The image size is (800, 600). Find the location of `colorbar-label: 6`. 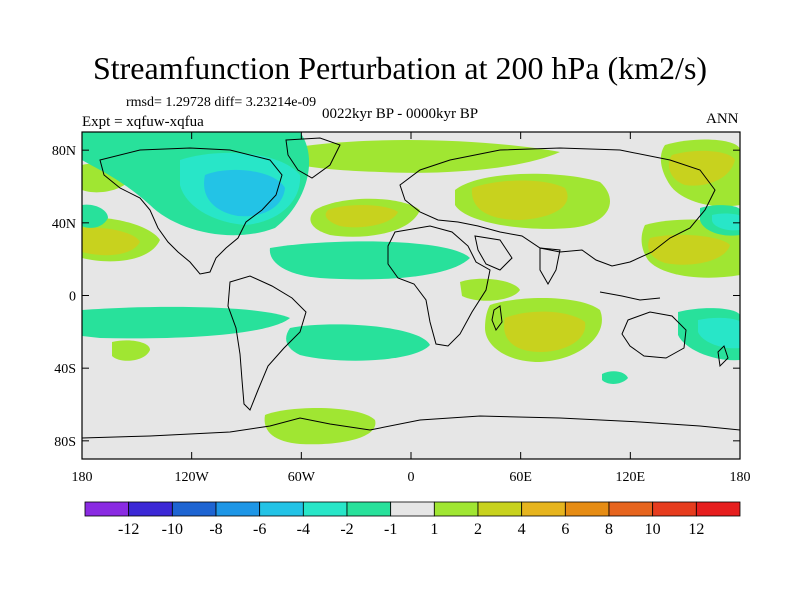

colorbar-label: 6 is located at coordinates (565, 529).